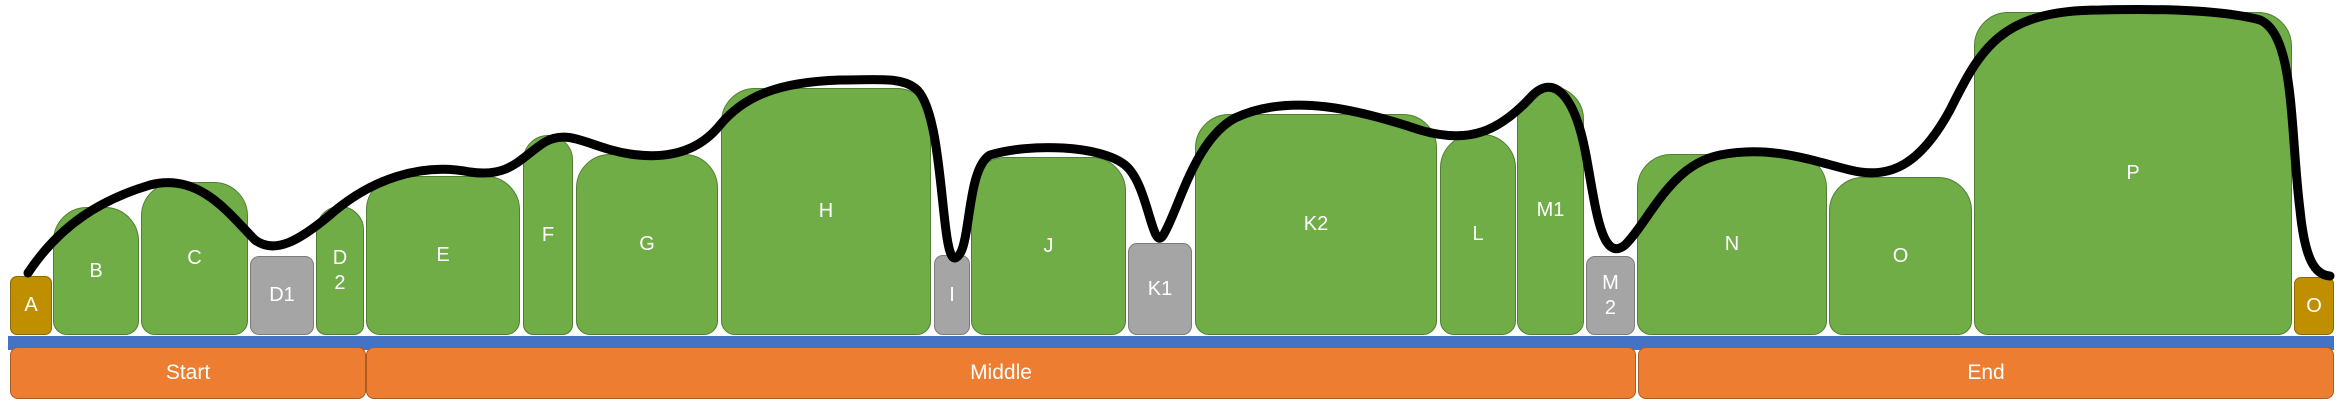 The height and width of the screenshot is (411, 2340). What do you see at coordinates (1610, 295) in the screenshot?
I see `block-m2: M 2` at bounding box center [1610, 295].